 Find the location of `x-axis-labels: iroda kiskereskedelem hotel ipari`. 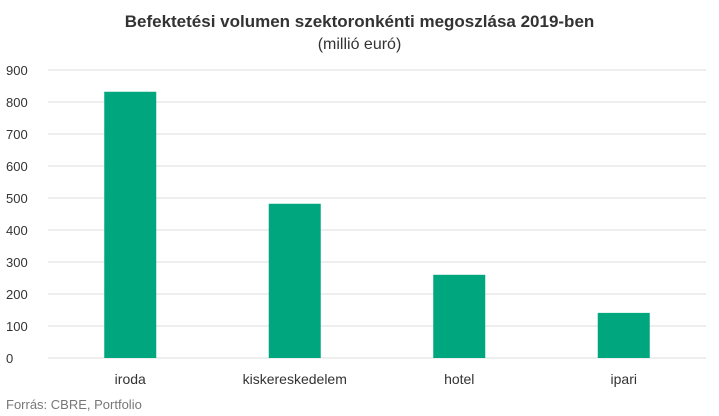

x-axis-labels: iroda kiskereskedelem hotel ipari is located at coordinates (376, 379).